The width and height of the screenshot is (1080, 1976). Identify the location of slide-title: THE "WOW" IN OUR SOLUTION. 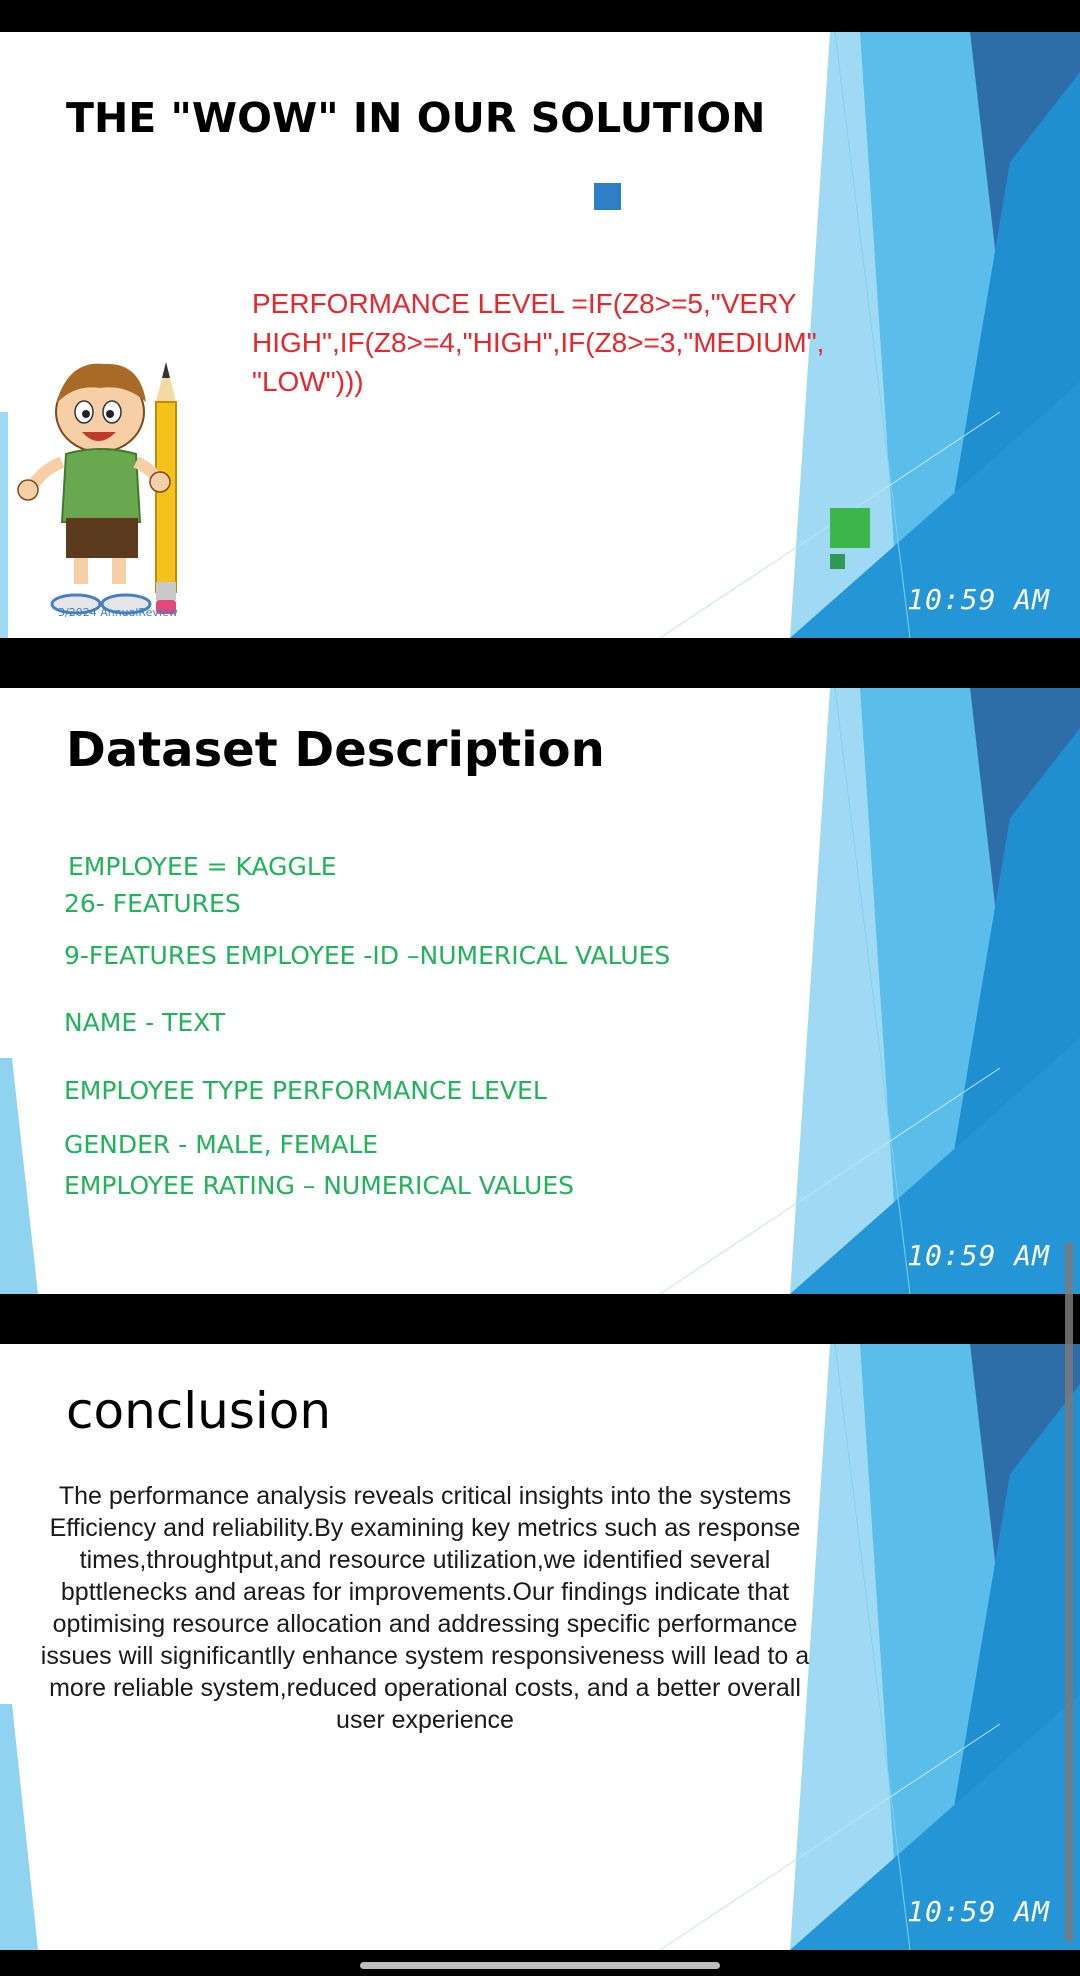
(416, 118).